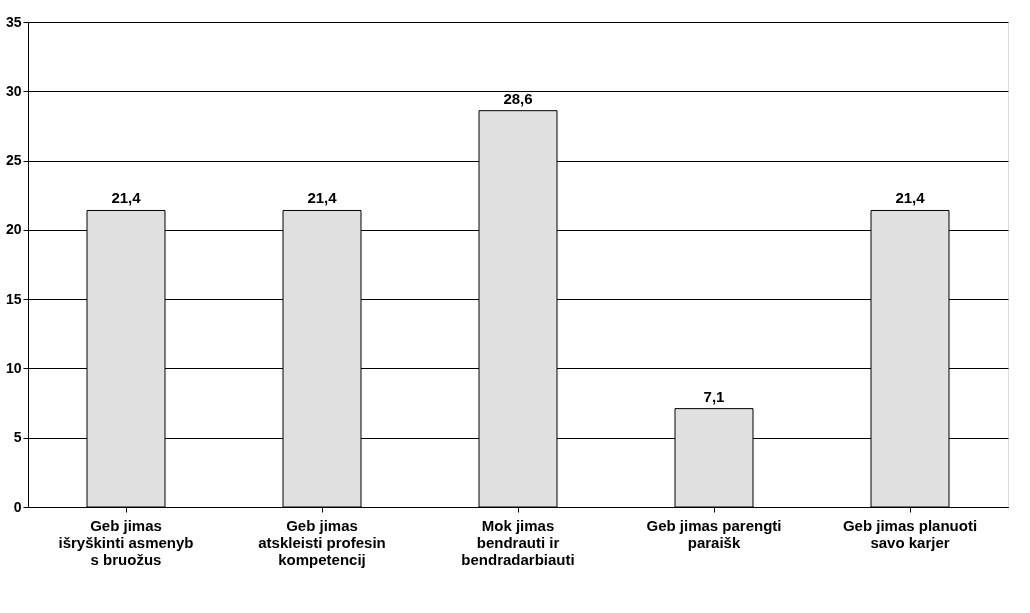  What do you see at coordinates (13, 298) in the screenshot?
I see `y-tick-label: 15` at bounding box center [13, 298].